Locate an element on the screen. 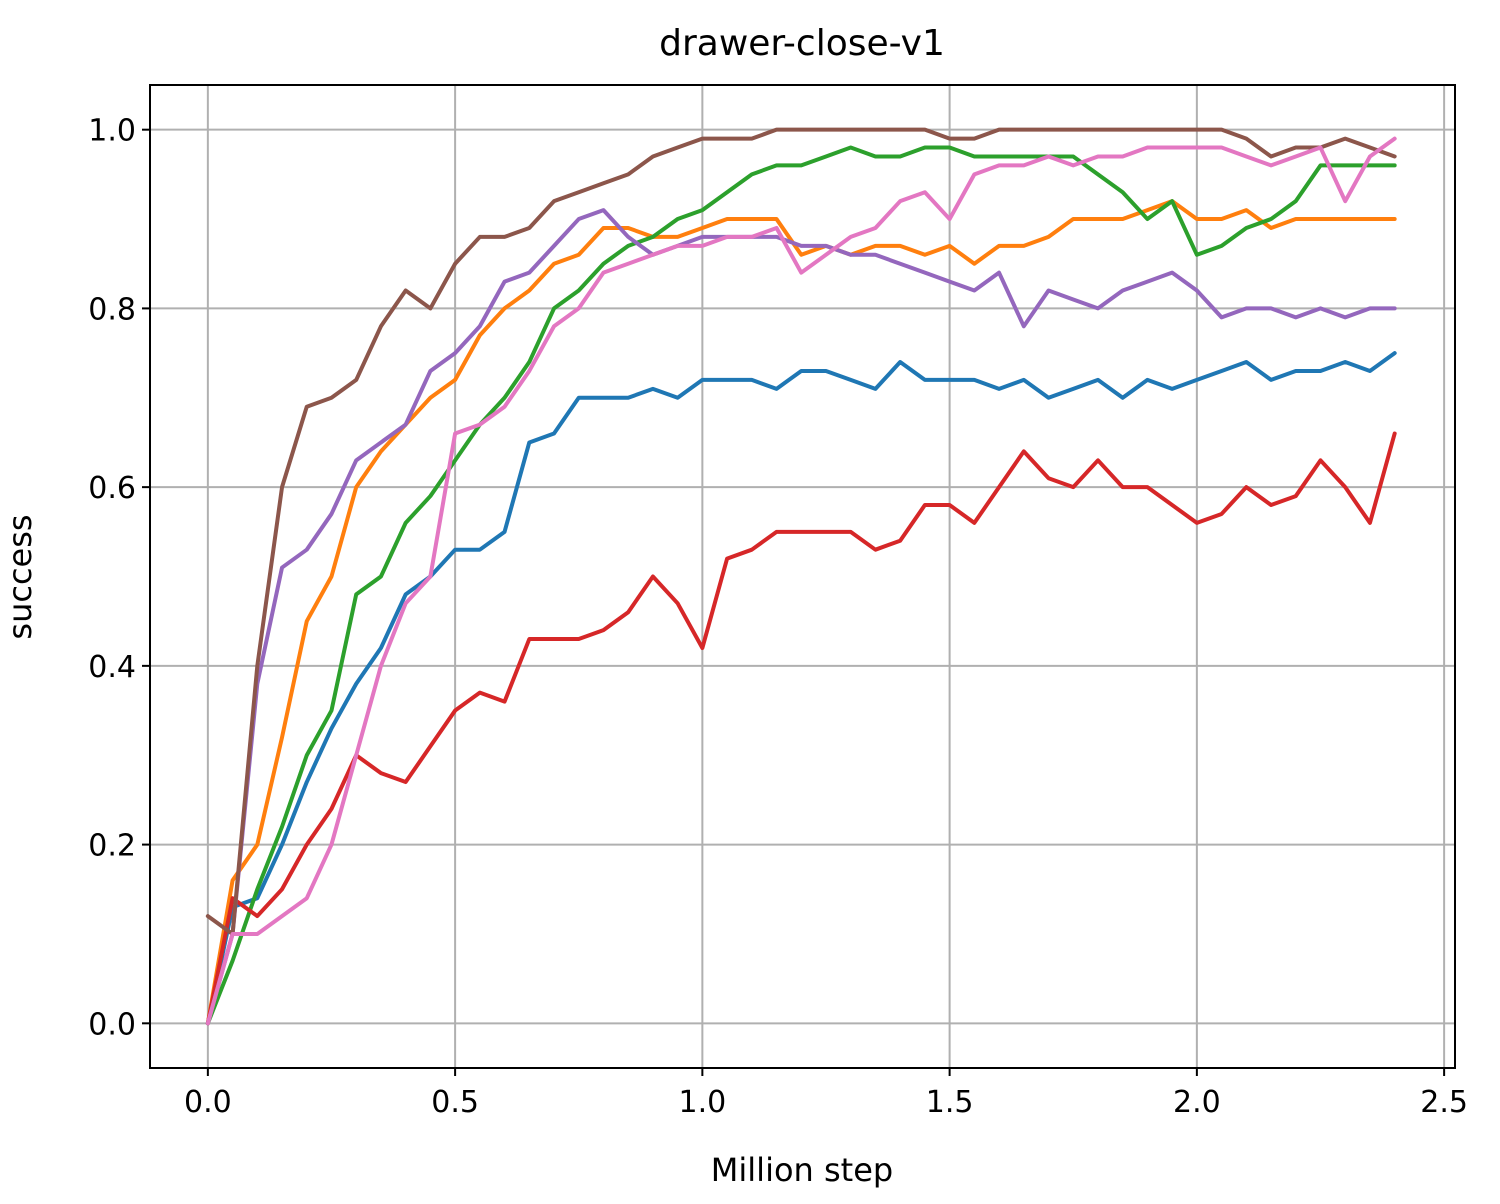  y-tick-label: 0.6 is located at coordinates (112, 488).